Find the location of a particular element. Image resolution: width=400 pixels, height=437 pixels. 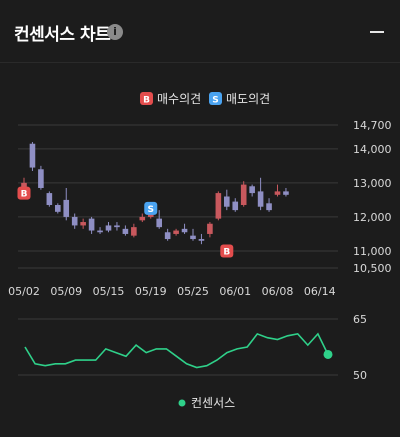

lower-y-tick-label: 50 is located at coordinates (360, 375).